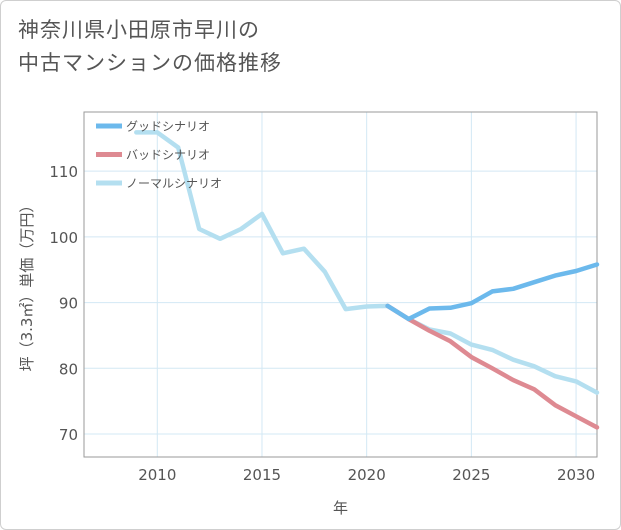 The width and height of the screenshot is (621, 530). What do you see at coordinates (471, 475) in the screenshot?
I see `x-tick-label: 2025` at bounding box center [471, 475].